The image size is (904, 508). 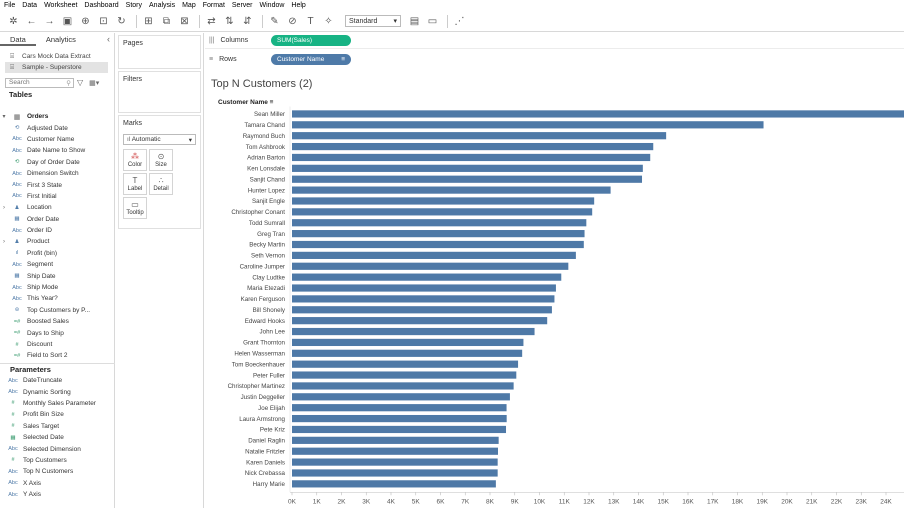 What do you see at coordinates (229, 21) in the screenshot?
I see `sort-ascending-icon: ⇅` at bounding box center [229, 21].